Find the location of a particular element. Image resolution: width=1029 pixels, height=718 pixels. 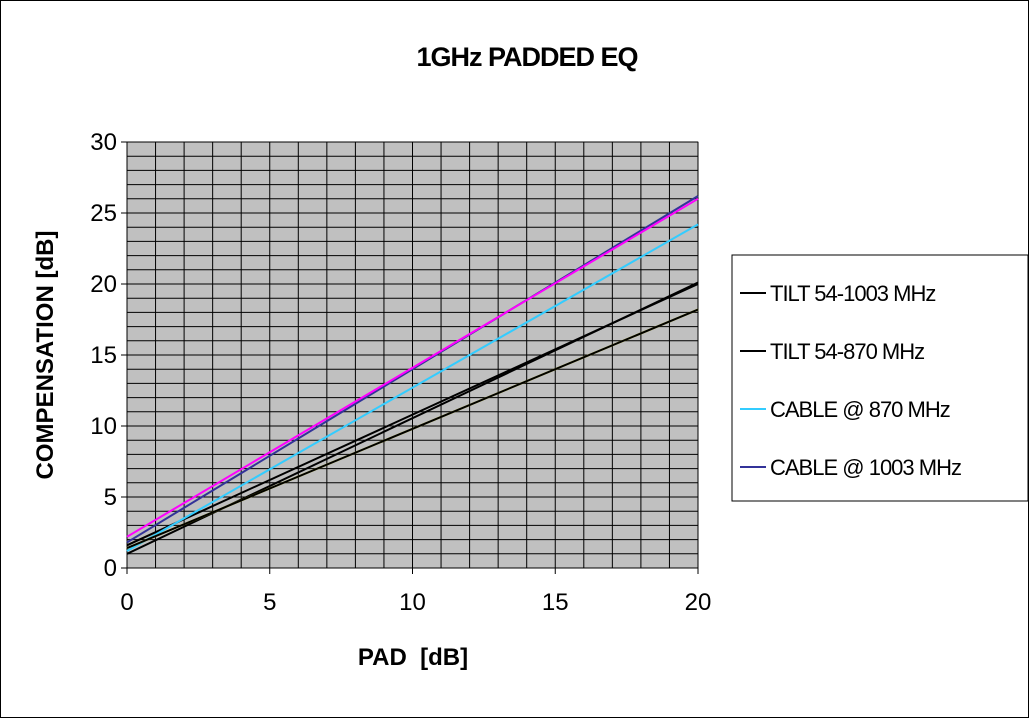

y-tick-label: 0 is located at coordinates (110, 568).